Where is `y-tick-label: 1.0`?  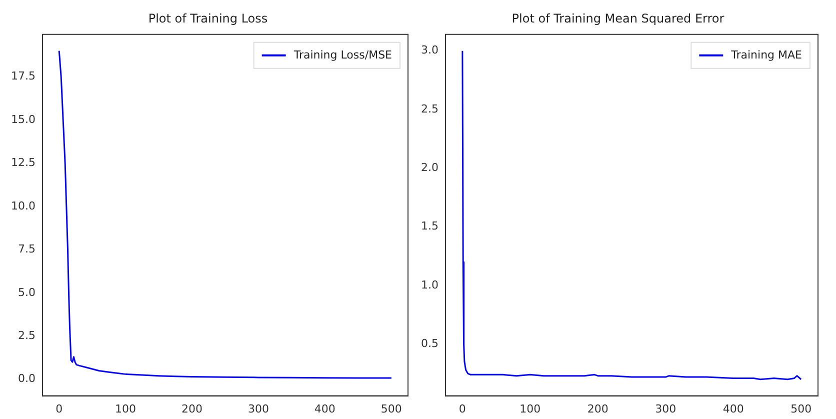
y-tick-label: 1.0 is located at coordinates (429, 285).